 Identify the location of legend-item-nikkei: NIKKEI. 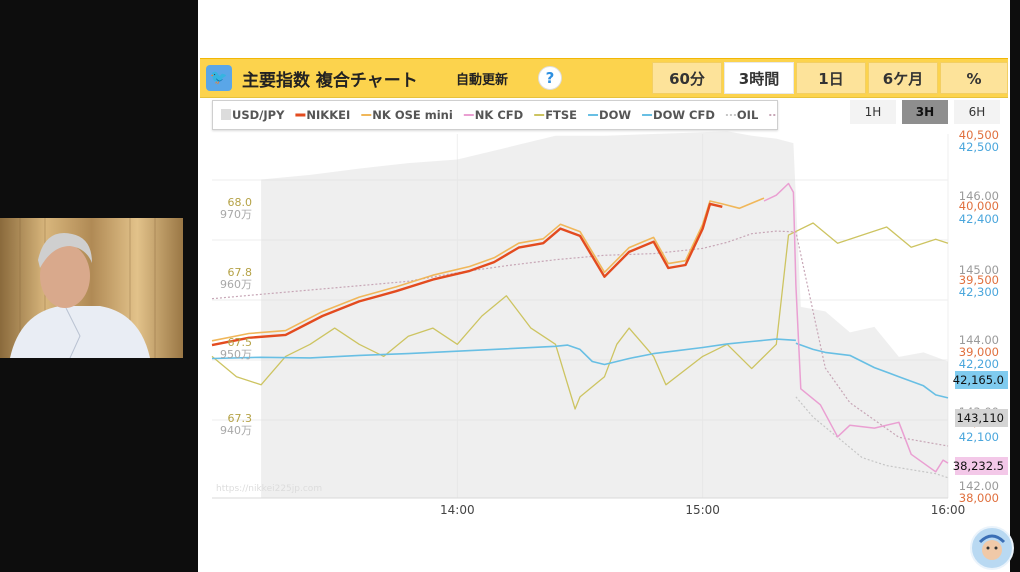
(322, 115).